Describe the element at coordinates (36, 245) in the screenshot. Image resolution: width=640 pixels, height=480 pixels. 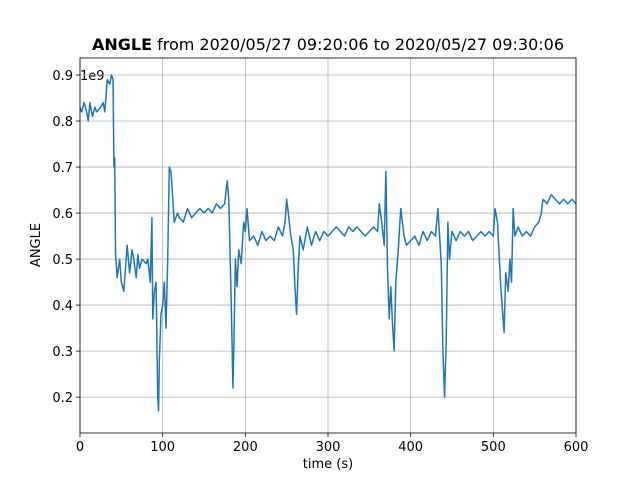
I see `y-axis-label: ANGLE` at that location.